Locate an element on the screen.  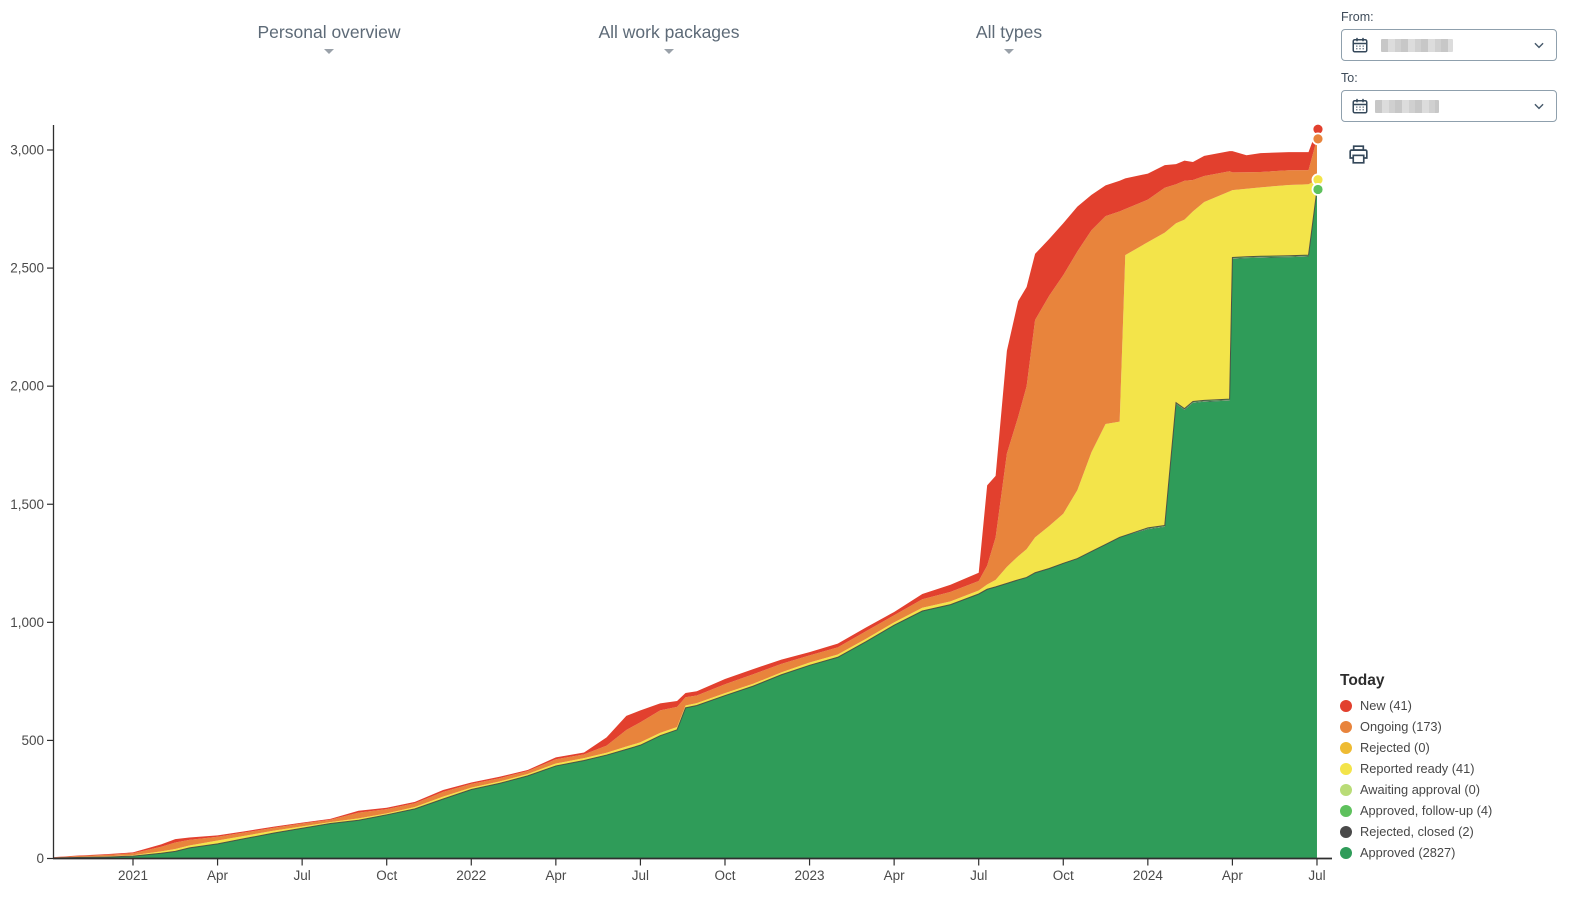
x-tick-label: 2022 is located at coordinates (471, 875).